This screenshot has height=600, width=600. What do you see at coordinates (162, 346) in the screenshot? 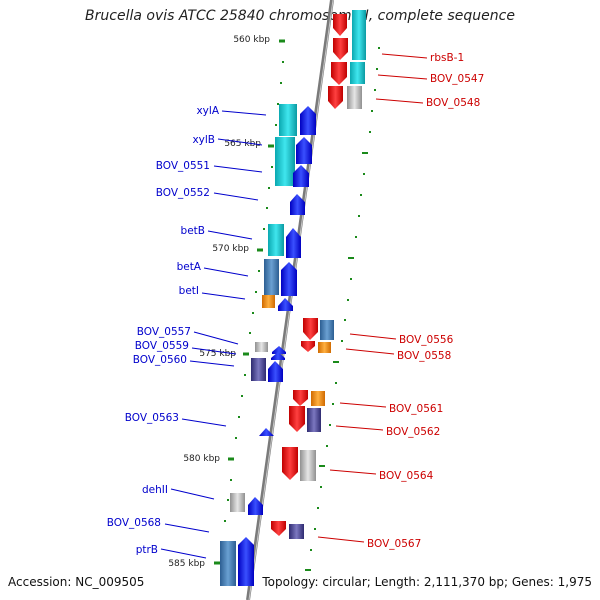
I see `gene-label-BOV_0559: BOV_0559` at bounding box center [162, 346].